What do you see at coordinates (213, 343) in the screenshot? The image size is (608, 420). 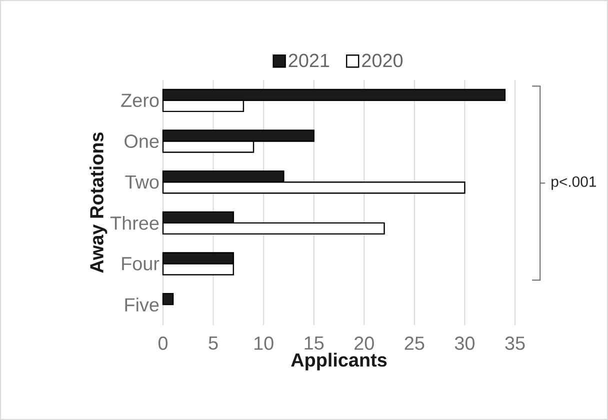 I see `x-tick-label: 5` at bounding box center [213, 343].